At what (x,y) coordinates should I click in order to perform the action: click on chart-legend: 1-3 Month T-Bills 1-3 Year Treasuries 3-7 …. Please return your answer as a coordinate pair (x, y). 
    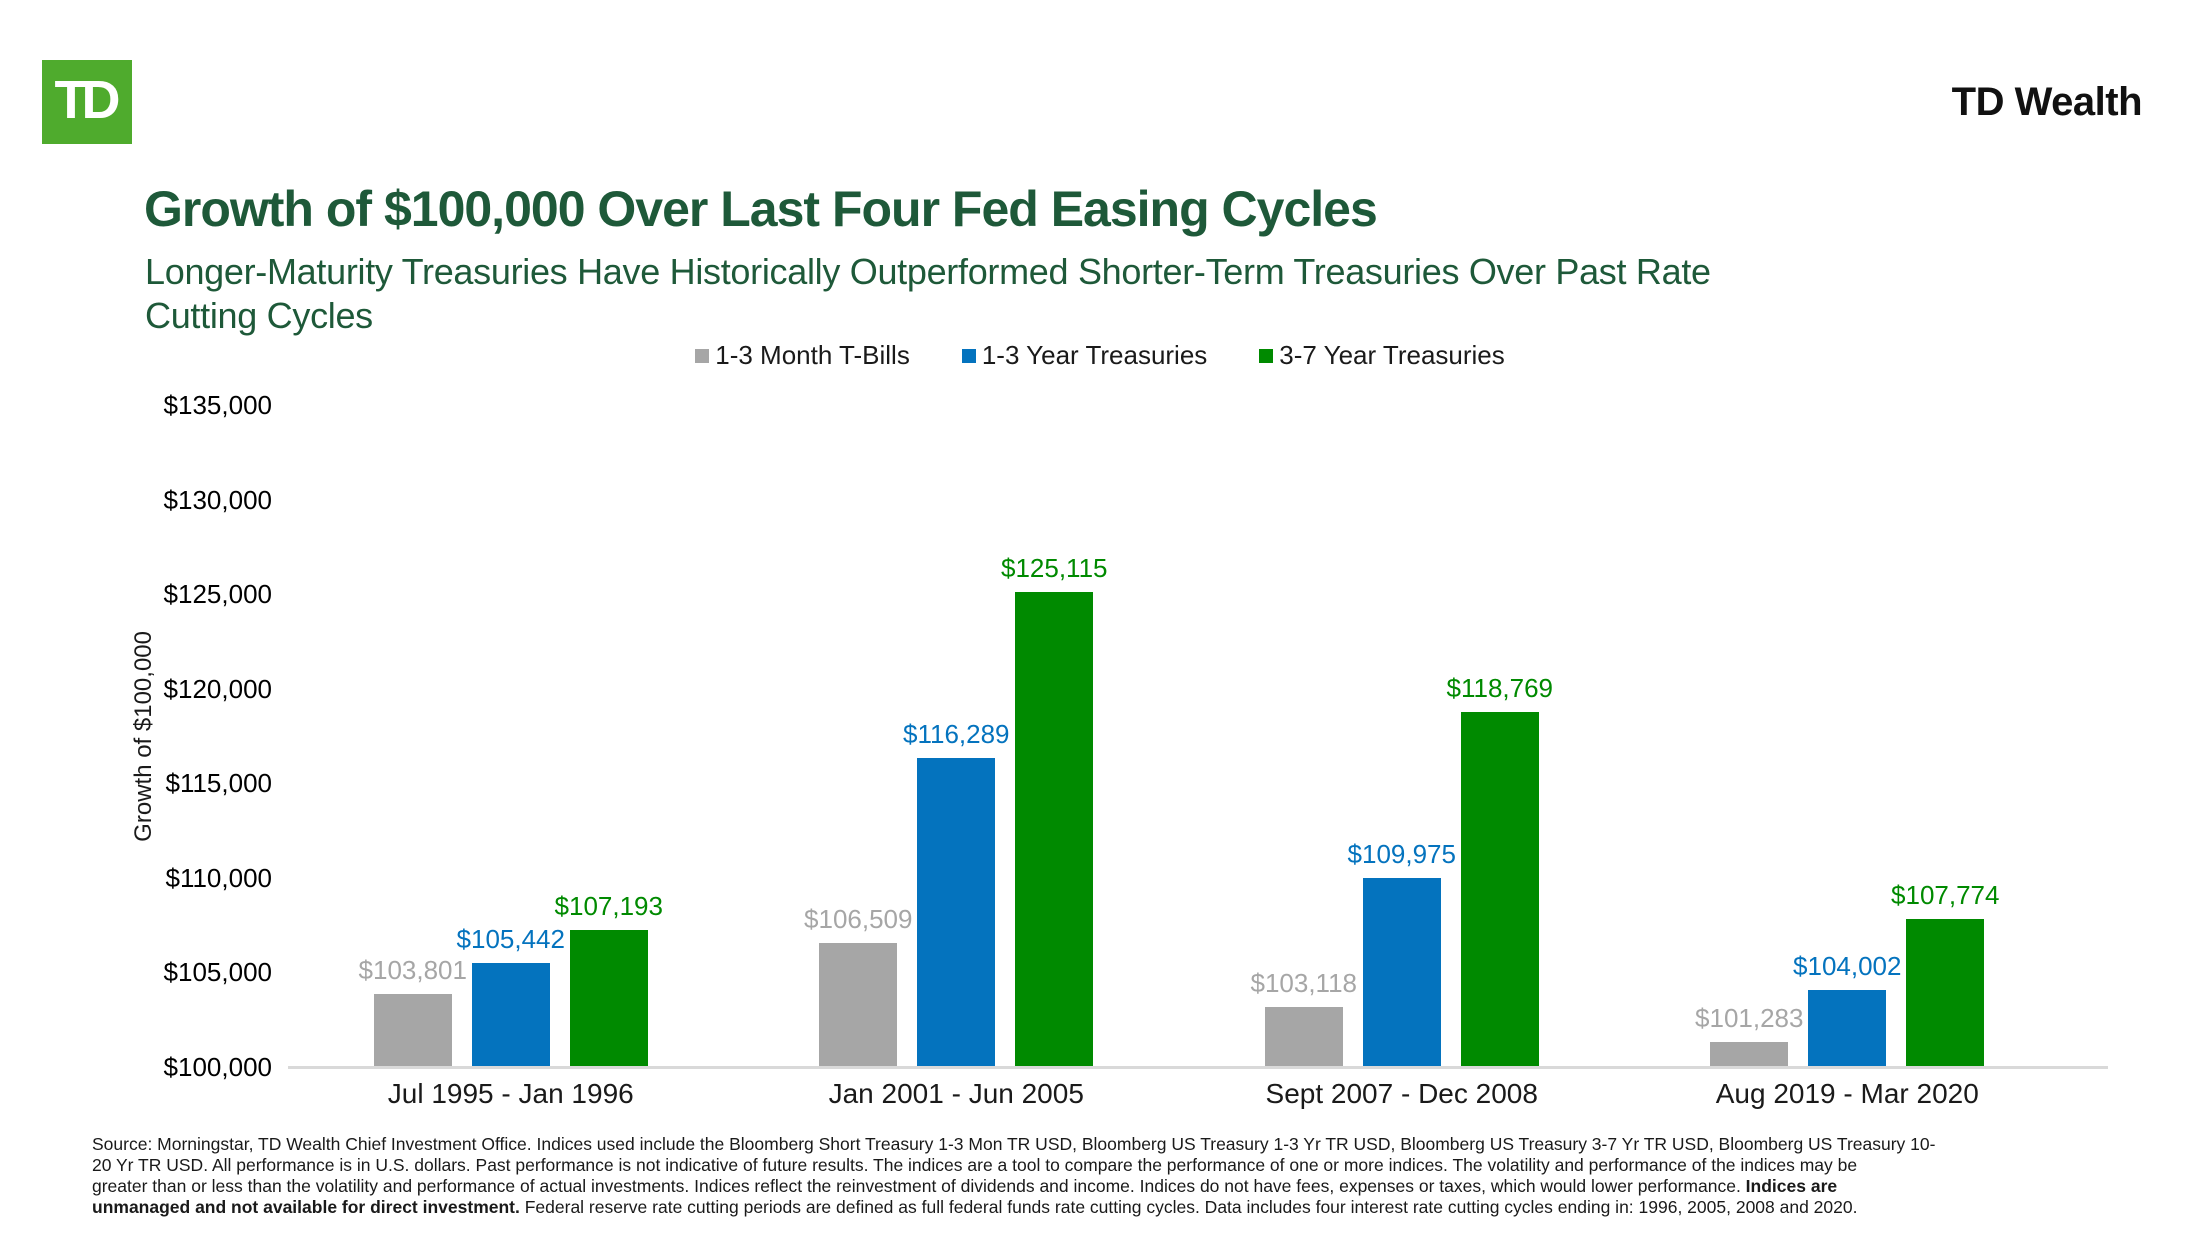
    Looking at the image, I should click on (1100, 355).